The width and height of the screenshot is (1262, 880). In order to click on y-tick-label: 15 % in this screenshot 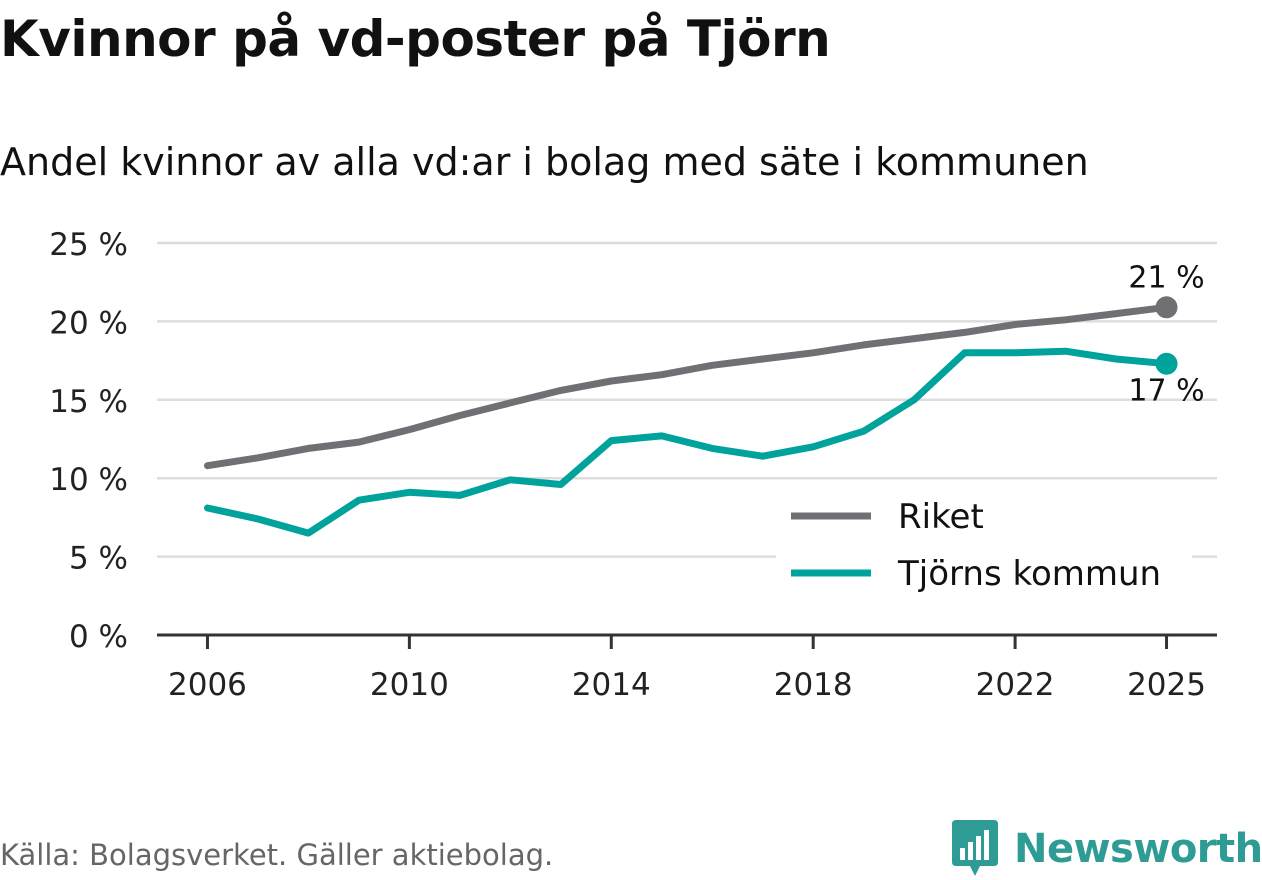, I will do `click(88, 402)`.